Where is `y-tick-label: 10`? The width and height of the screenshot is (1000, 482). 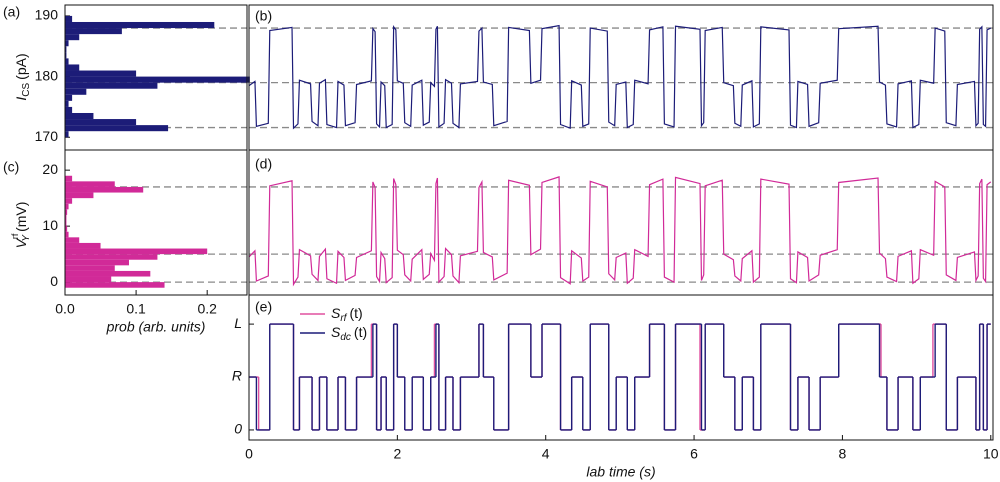 y-tick-label: 10 is located at coordinates (50, 225).